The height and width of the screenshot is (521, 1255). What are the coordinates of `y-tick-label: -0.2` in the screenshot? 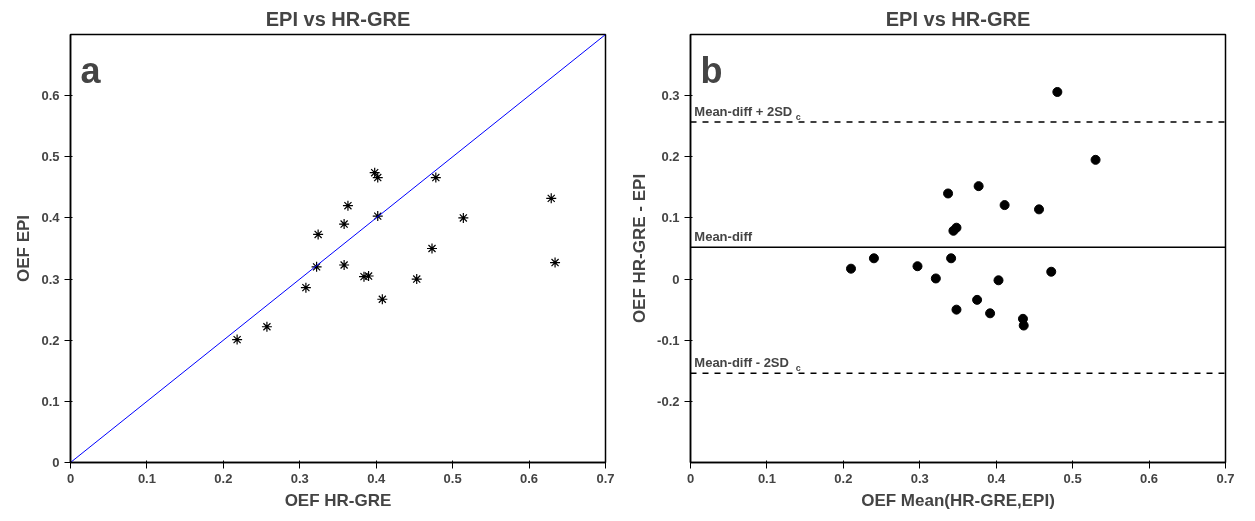 It's located at (668, 401).